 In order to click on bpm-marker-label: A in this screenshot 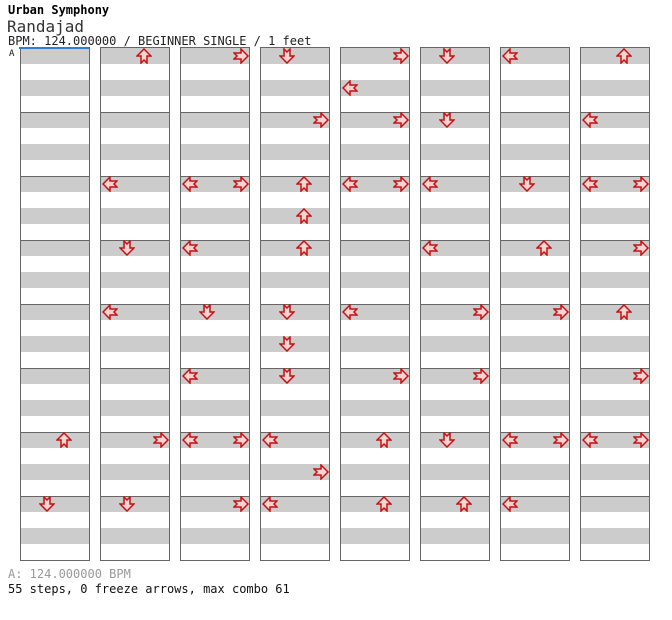, I will do `click(12, 54)`.